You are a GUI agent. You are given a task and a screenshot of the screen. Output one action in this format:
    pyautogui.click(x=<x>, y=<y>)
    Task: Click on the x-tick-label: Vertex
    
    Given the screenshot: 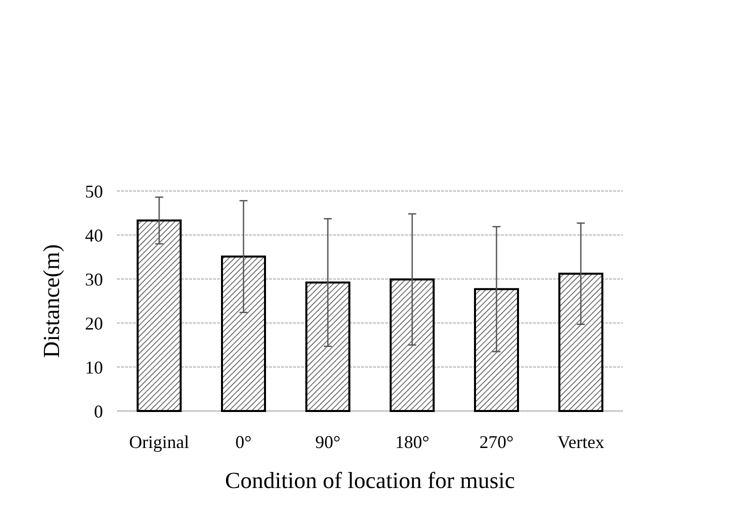 What is the action you would take?
    pyautogui.click(x=580, y=442)
    